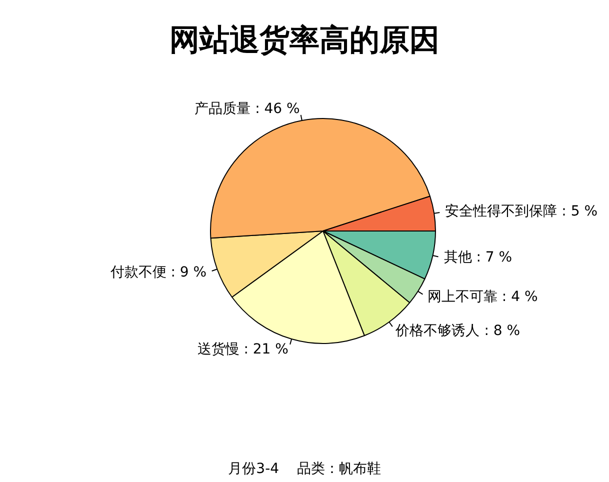  What do you see at coordinates (304, 469) in the screenshot?
I see `text: 月份3-4 品类：帆布鞋` at bounding box center [304, 469].